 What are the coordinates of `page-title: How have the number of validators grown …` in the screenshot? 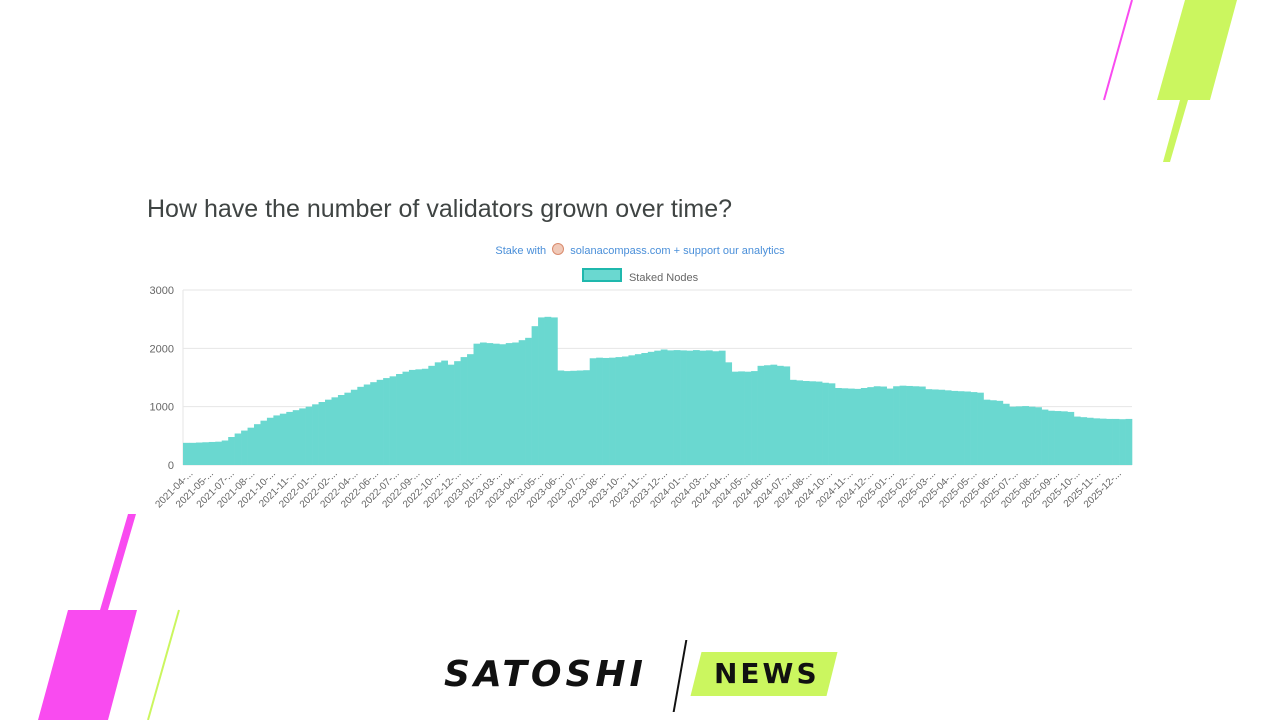 It's located at (440, 209).